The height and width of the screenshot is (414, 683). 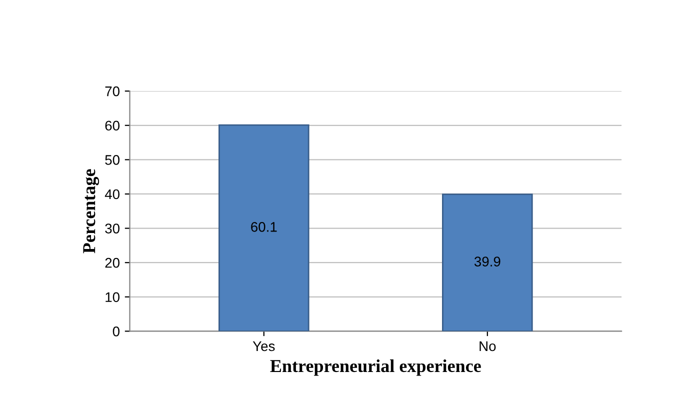 What do you see at coordinates (112, 91) in the screenshot?
I see `y-tick-label: 70` at bounding box center [112, 91].